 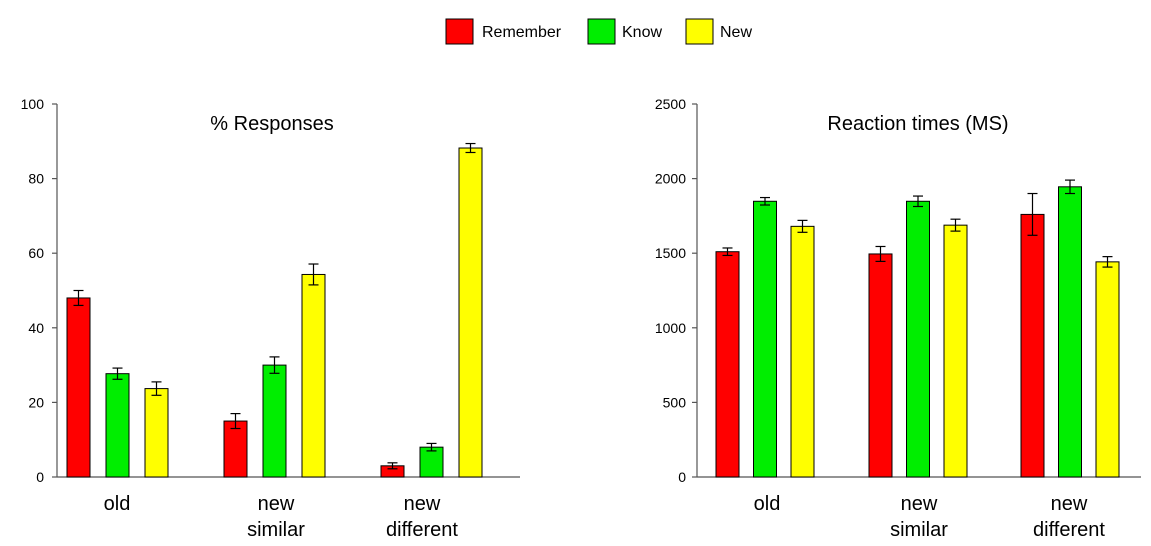 What do you see at coordinates (459, 31) in the screenshot?
I see `legend-swatch-remember` at bounding box center [459, 31].